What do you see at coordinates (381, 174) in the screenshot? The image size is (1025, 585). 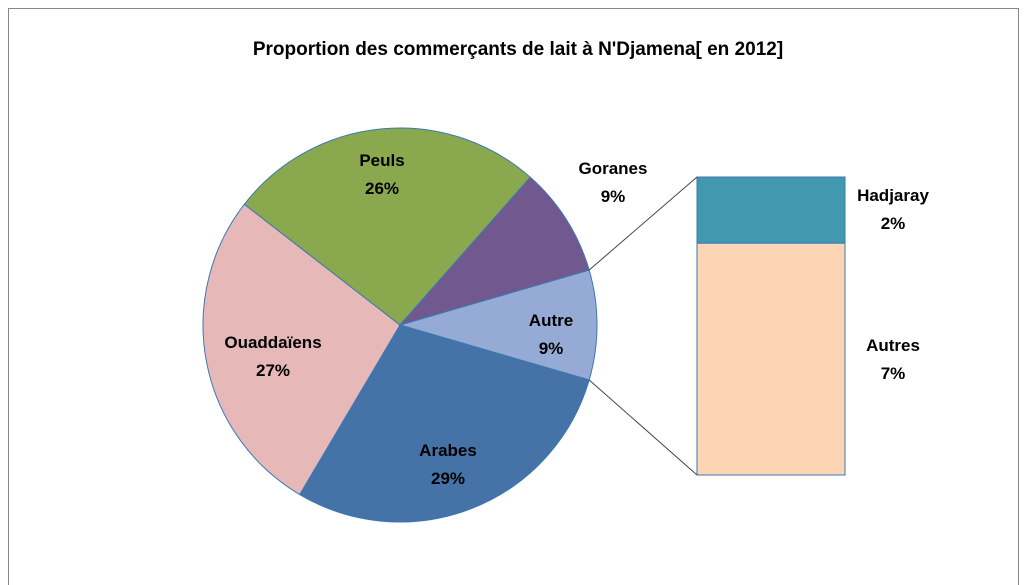 I see `data-label: Peuls 26%` at bounding box center [381, 174].